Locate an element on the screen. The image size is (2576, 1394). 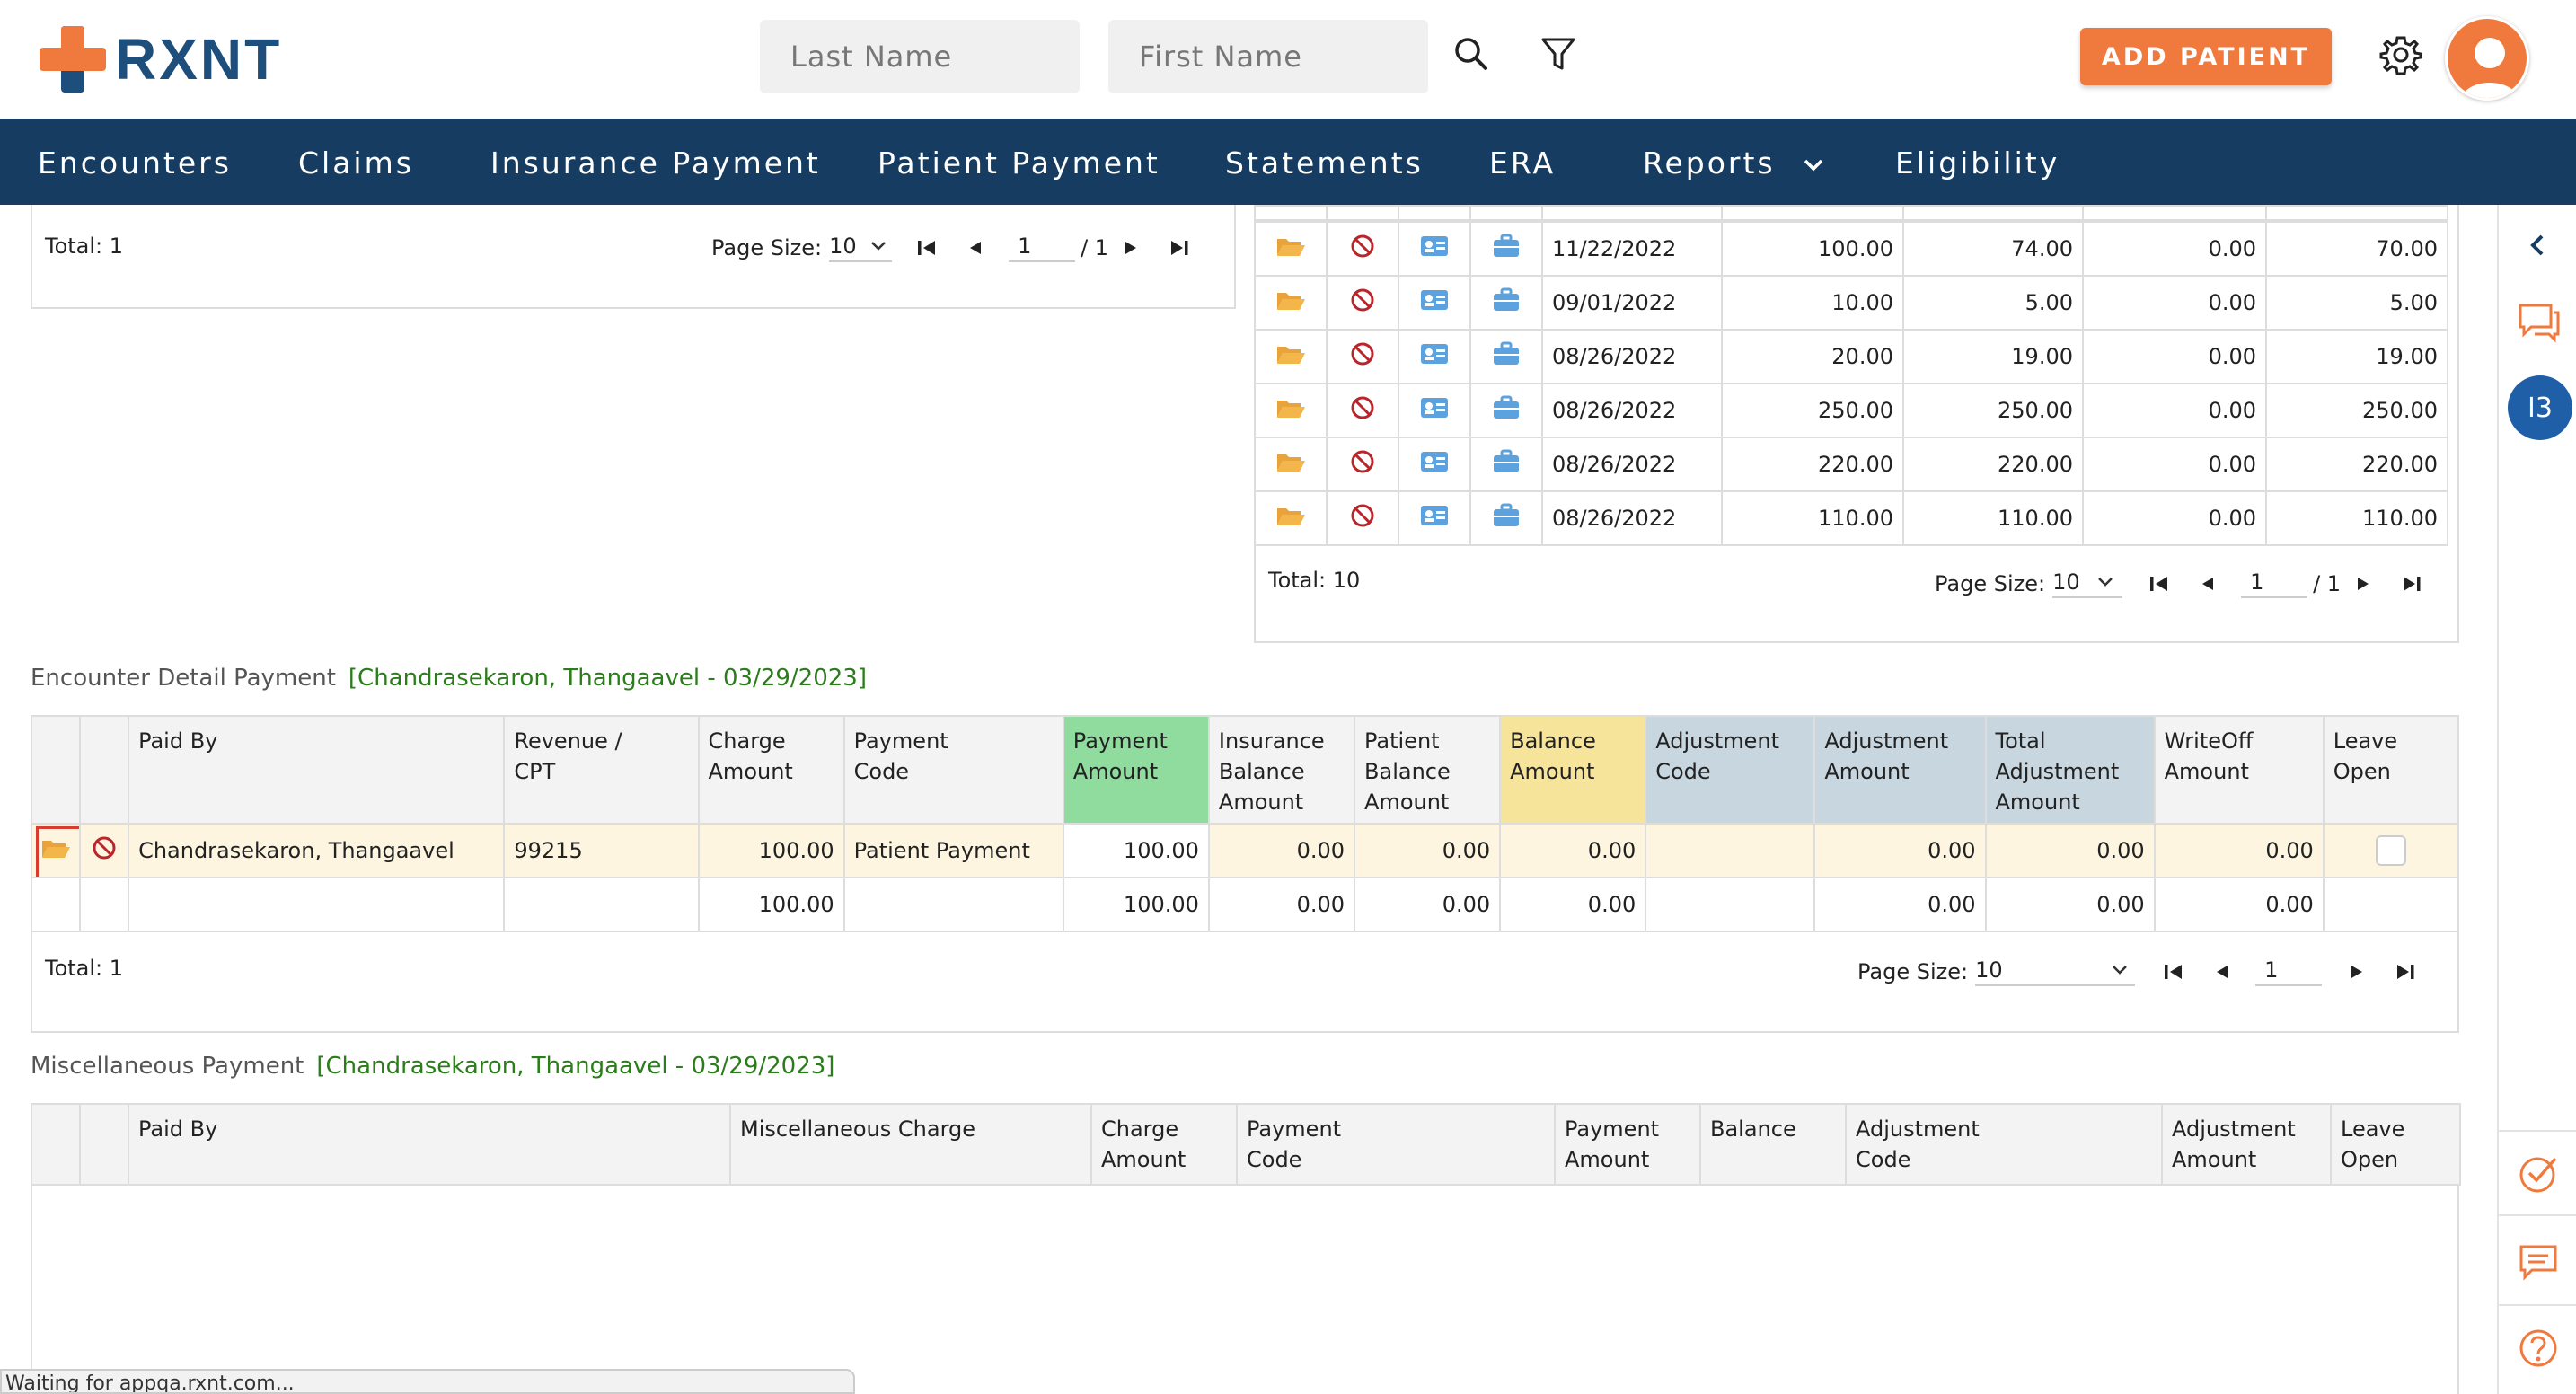
leave-open-checkbox is located at coordinates (2390, 850).